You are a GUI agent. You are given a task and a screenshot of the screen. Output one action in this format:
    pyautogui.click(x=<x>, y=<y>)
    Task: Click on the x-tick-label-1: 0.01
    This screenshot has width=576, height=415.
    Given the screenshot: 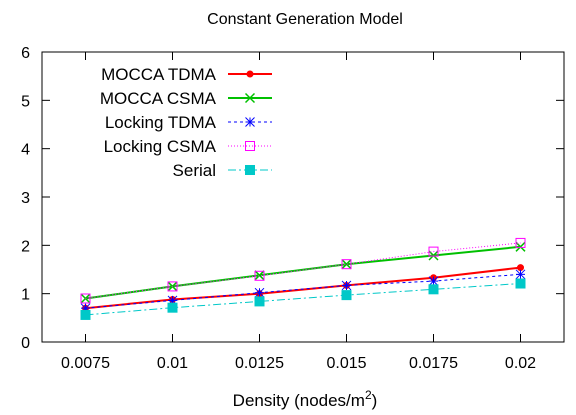 What is the action you would take?
    pyautogui.click(x=172, y=363)
    